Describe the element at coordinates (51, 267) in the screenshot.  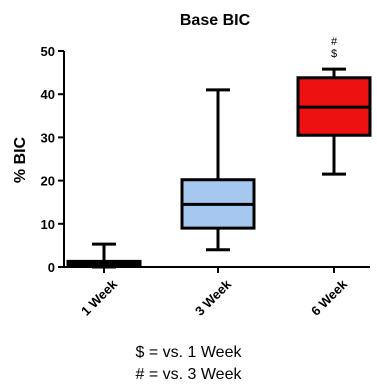
I see `y-tick-label: 0` at that location.